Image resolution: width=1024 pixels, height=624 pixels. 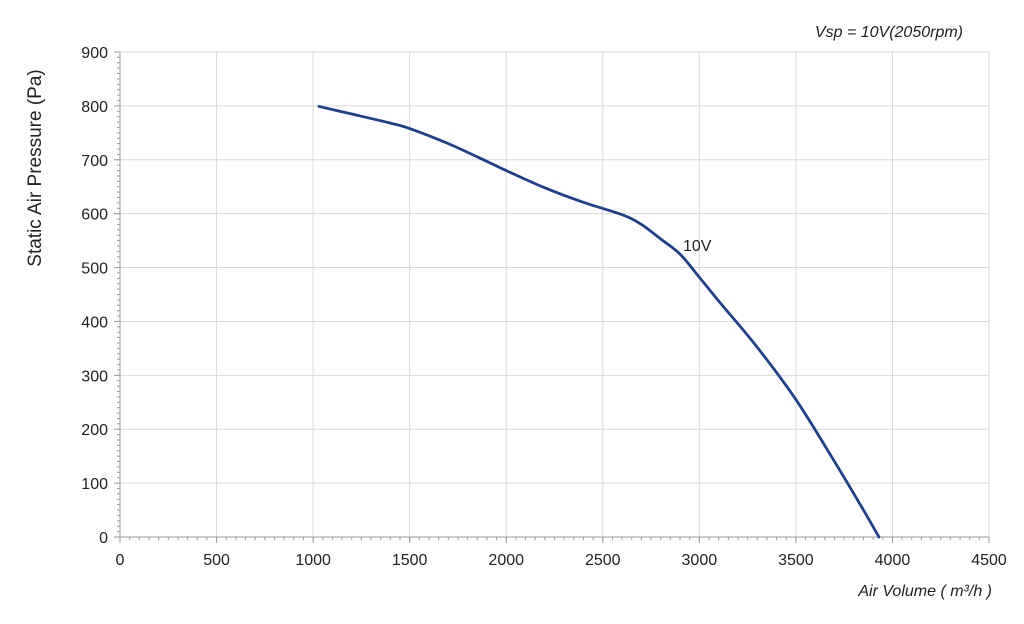 What do you see at coordinates (35, 167) in the screenshot?
I see `y-axis-title: Static Air Pressure (Pa)` at bounding box center [35, 167].